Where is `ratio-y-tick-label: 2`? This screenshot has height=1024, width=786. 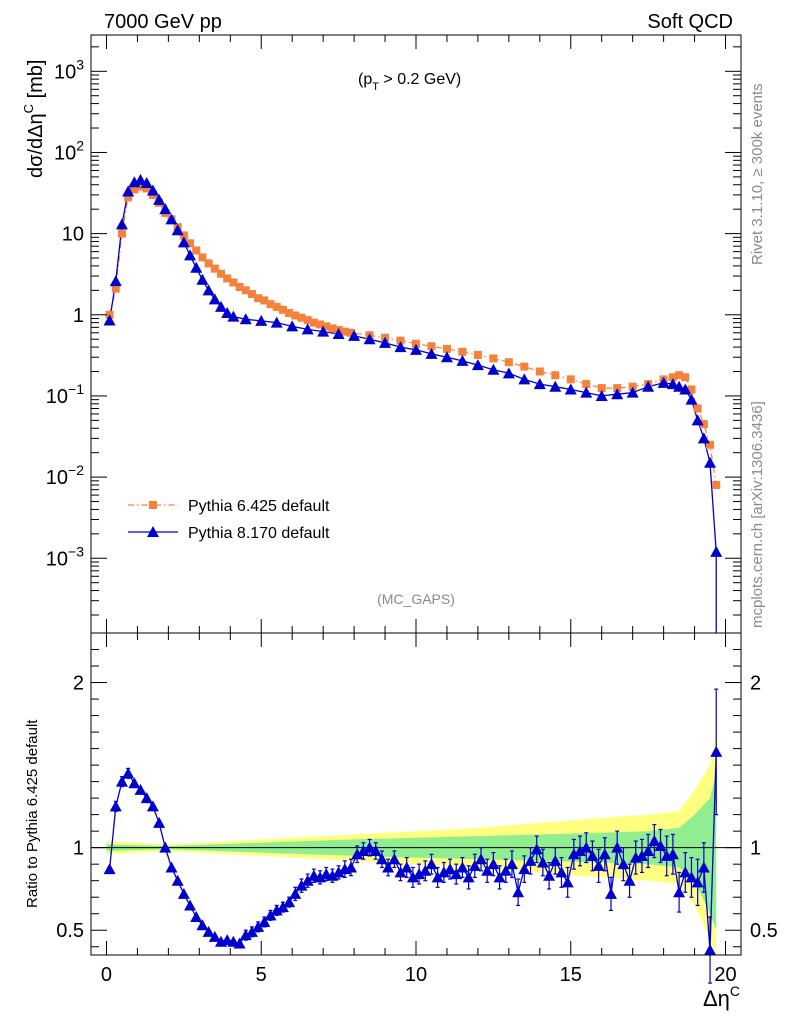 ratio-y-tick-label: 2 is located at coordinates (78, 684).